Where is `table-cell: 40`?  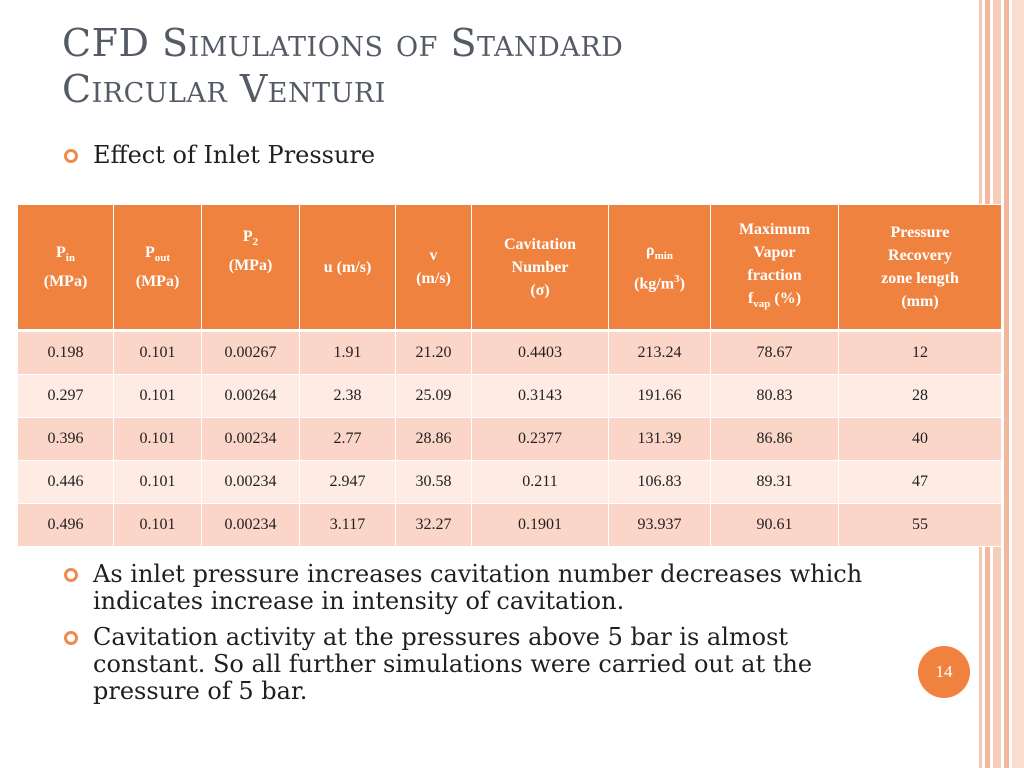 table-cell: 40 is located at coordinates (920, 439).